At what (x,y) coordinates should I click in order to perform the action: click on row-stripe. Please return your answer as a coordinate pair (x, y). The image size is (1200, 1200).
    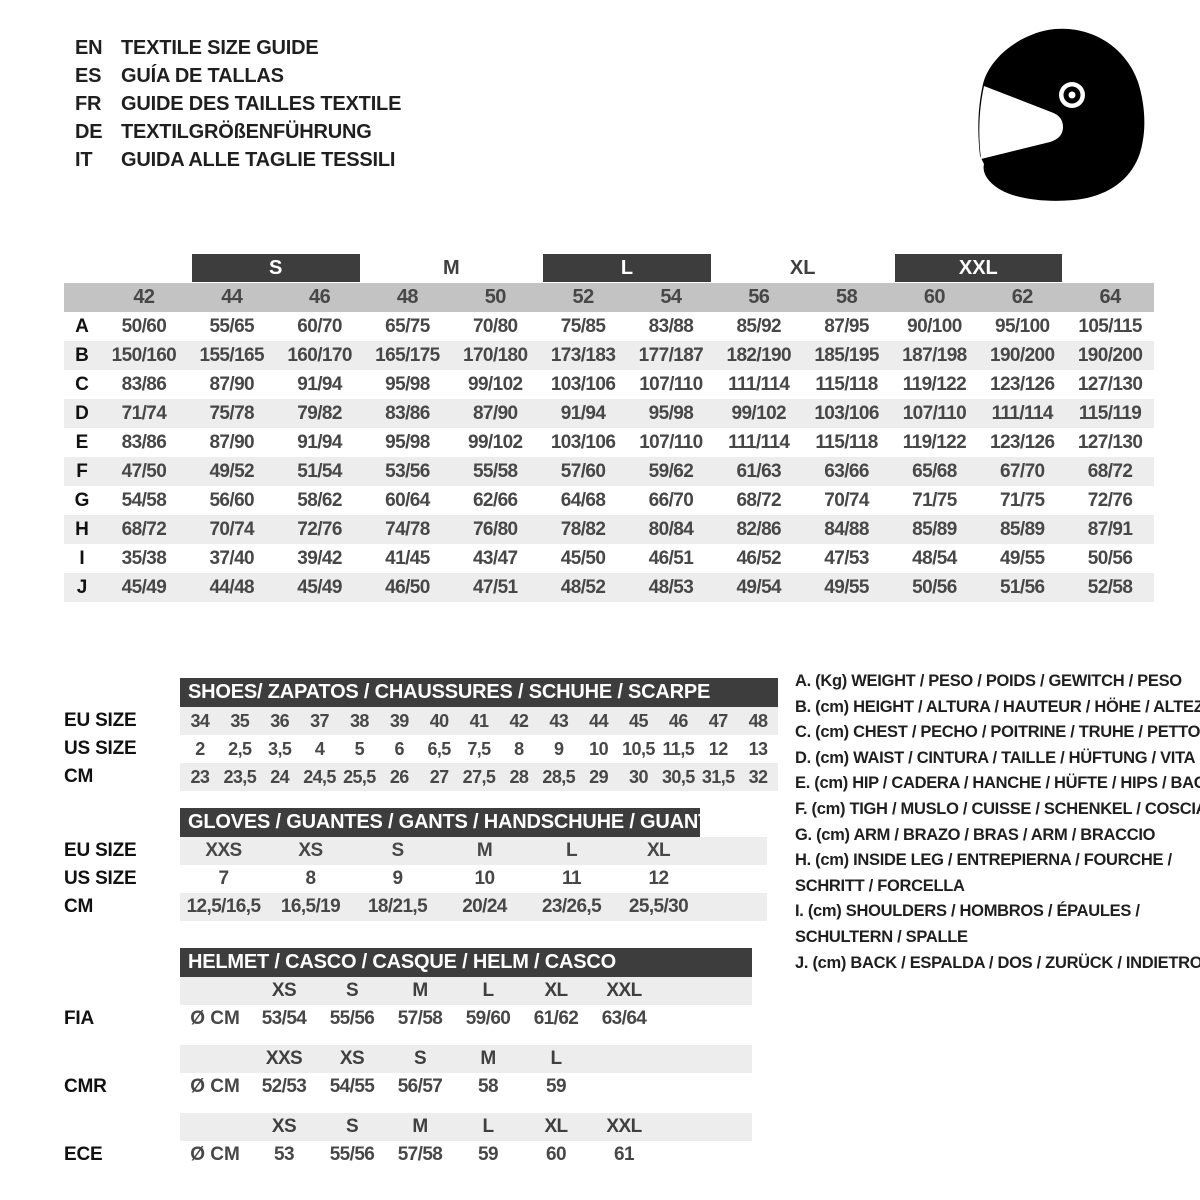
    Looking at the image, I should click on (466, 991).